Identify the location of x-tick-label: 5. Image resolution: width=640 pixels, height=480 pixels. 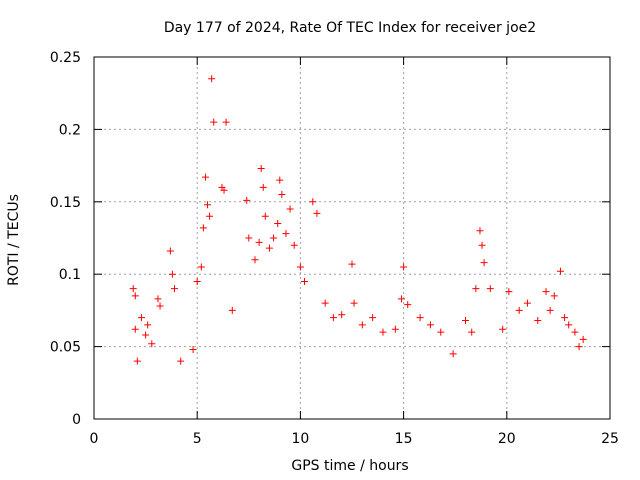
(197, 439).